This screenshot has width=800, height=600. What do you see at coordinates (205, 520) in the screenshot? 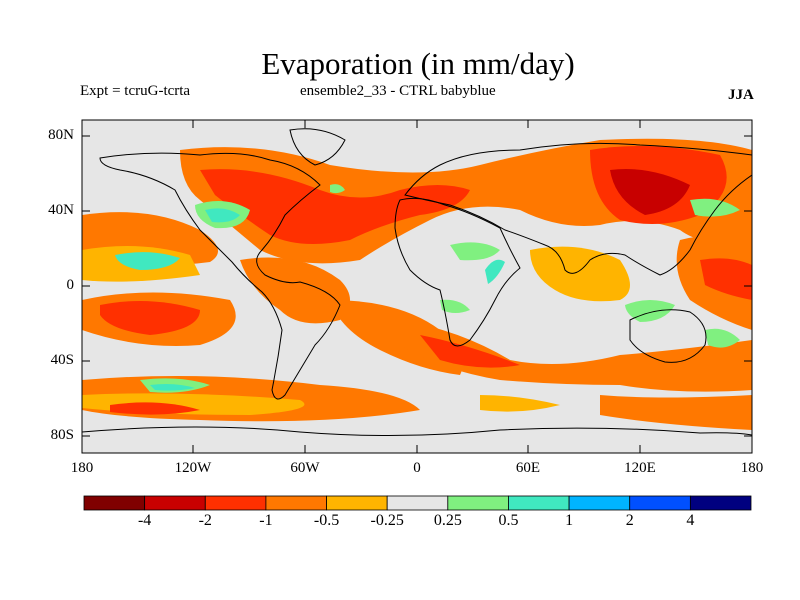
I see `colorbar-label: -2` at bounding box center [205, 520].